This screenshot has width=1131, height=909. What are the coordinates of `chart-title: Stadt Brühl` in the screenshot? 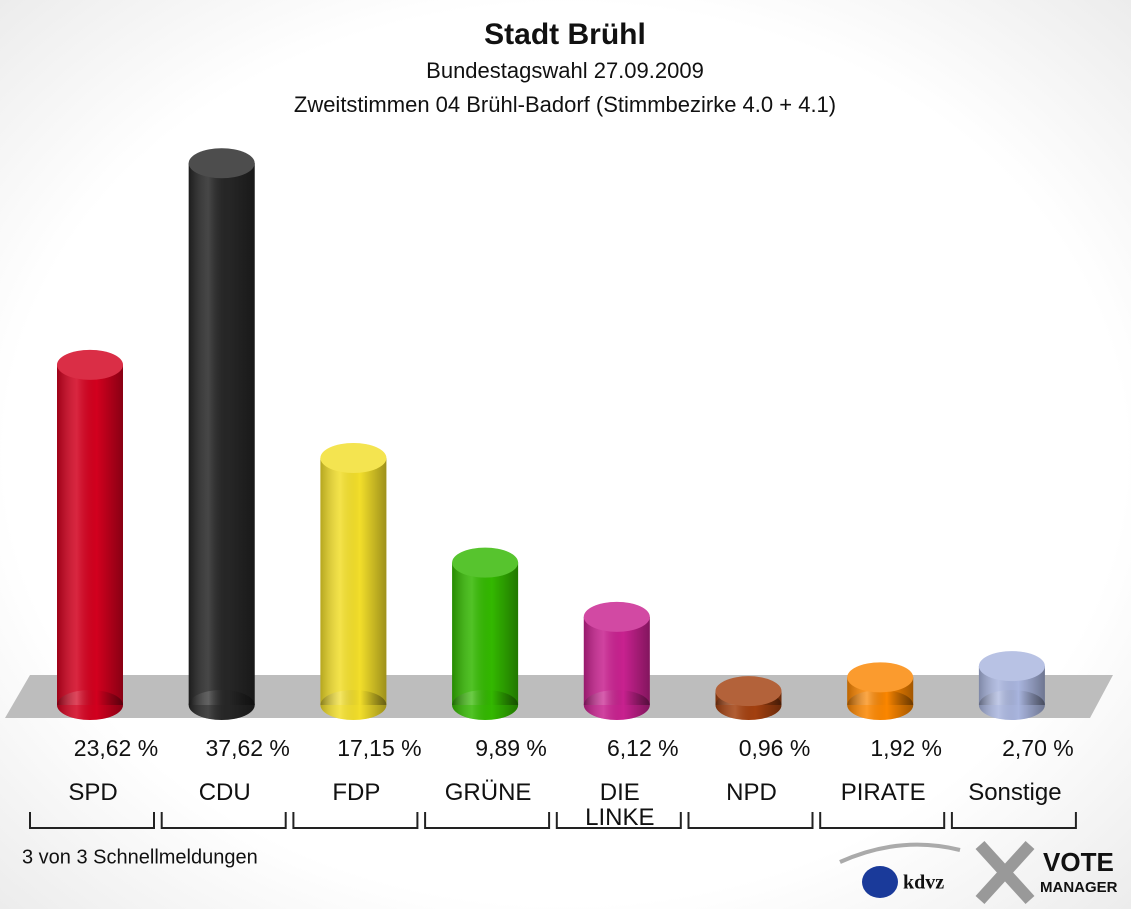 It's located at (565, 34).